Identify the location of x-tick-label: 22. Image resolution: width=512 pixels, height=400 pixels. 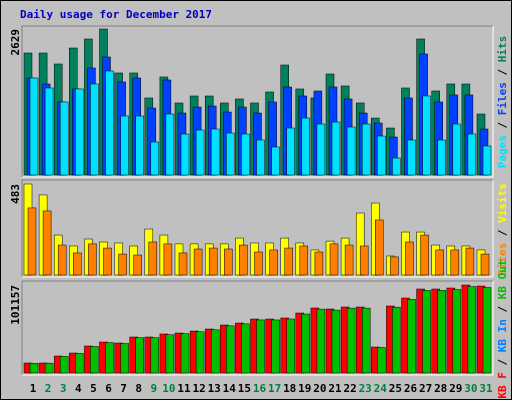
(349, 388).